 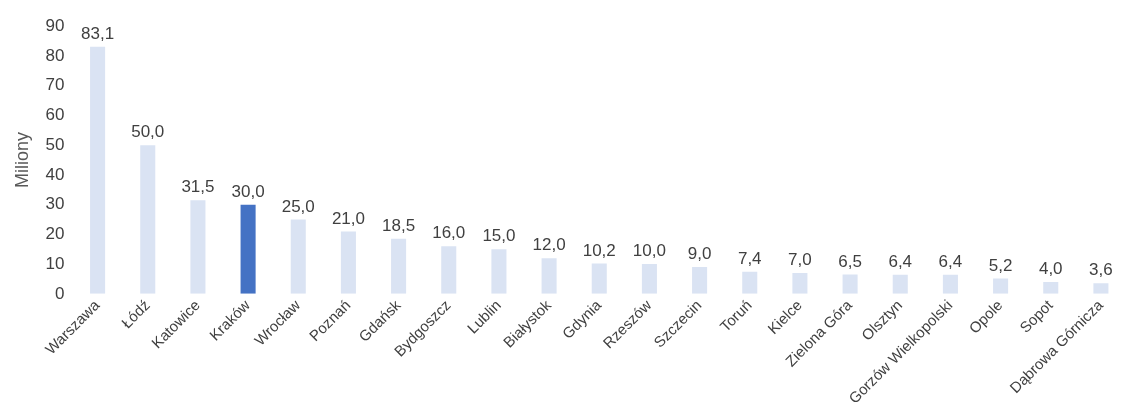 I want to click on data-label: 9,0, so click(x=699, y=254).